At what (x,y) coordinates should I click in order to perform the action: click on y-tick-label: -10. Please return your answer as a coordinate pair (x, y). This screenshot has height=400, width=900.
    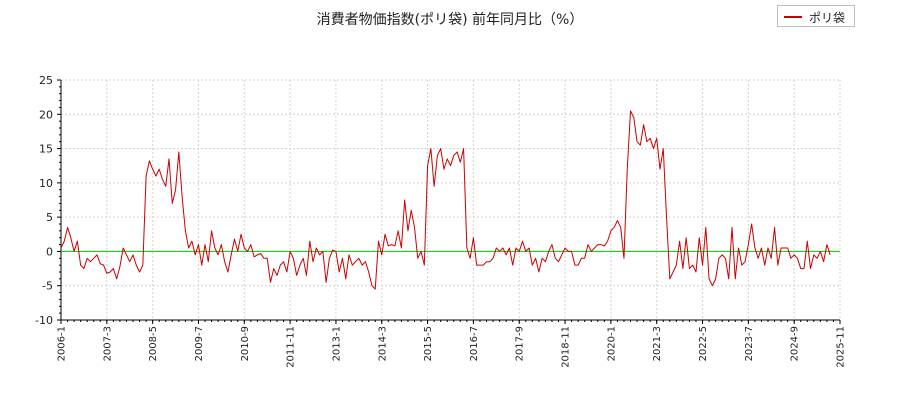
    Looking at the image, I should click on (44, 320).